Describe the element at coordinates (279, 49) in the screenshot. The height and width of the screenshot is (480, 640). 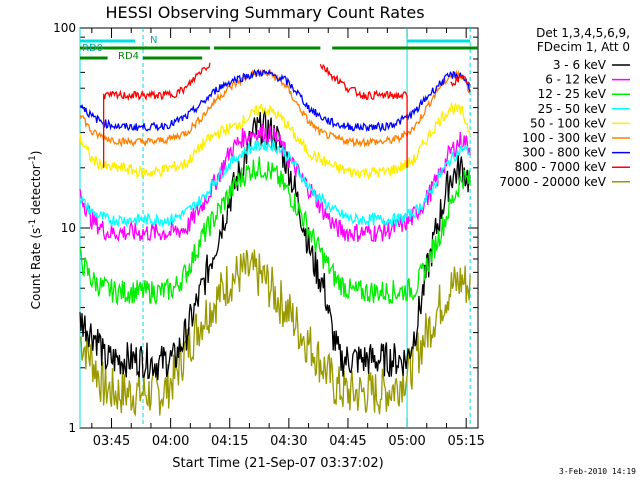
I see `flag-bars` at that location.